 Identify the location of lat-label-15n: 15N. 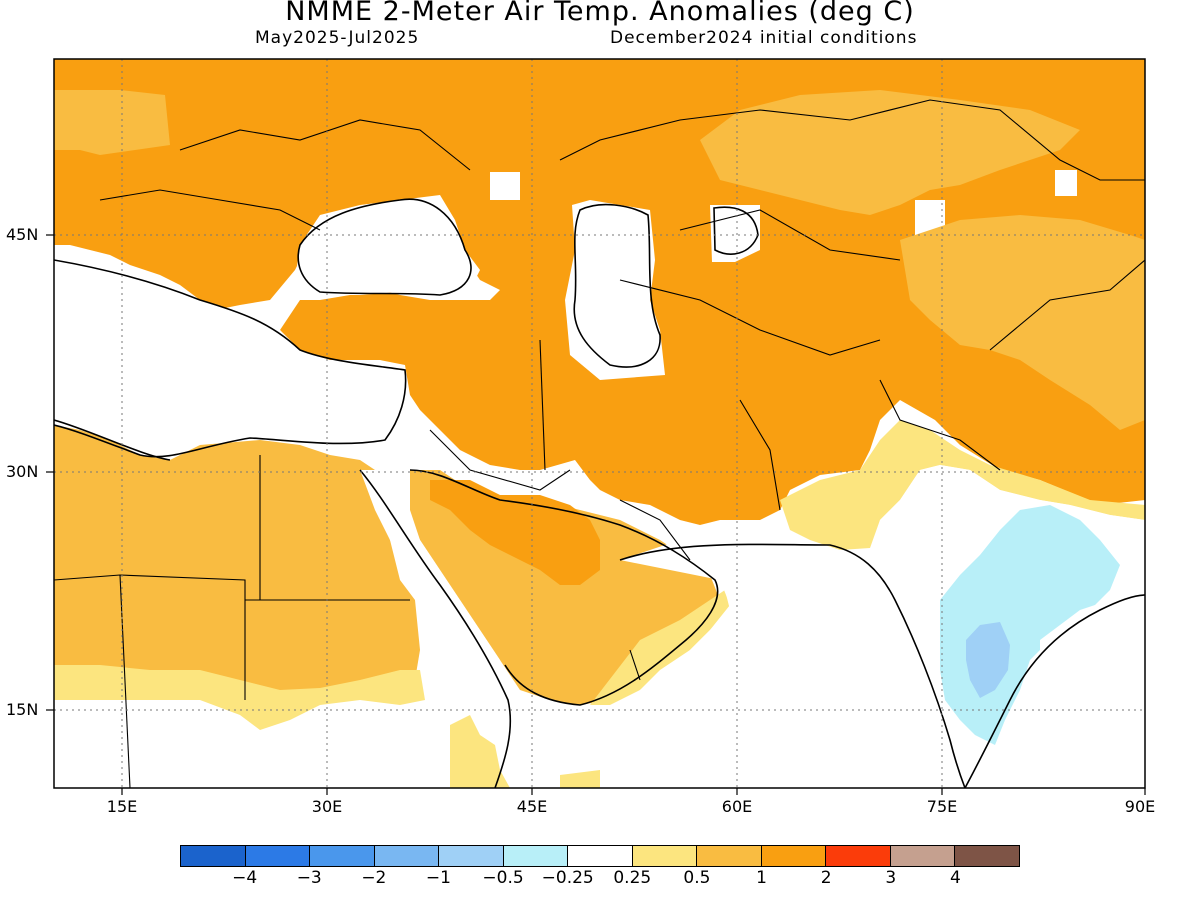
(22, 709).